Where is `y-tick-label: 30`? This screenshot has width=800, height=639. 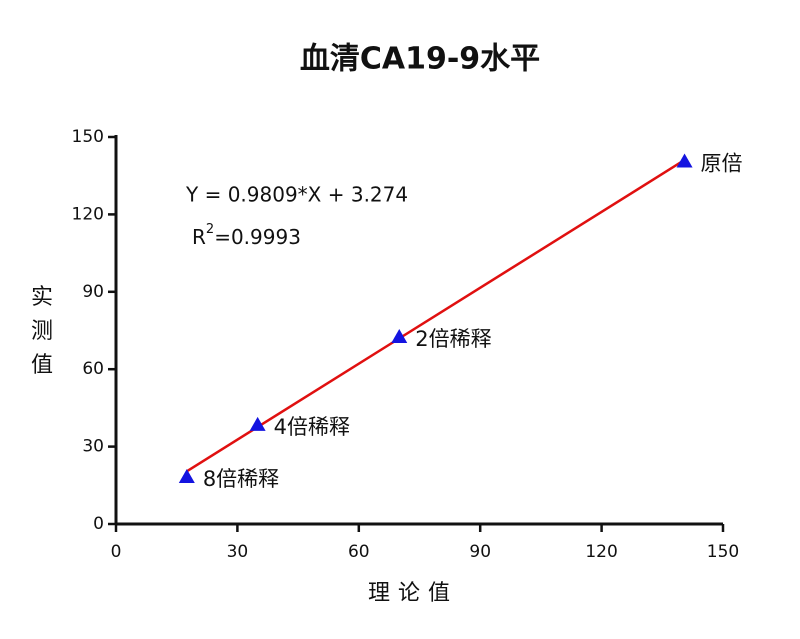 y-tick-label: 30 is located at coordinates (93, 447).